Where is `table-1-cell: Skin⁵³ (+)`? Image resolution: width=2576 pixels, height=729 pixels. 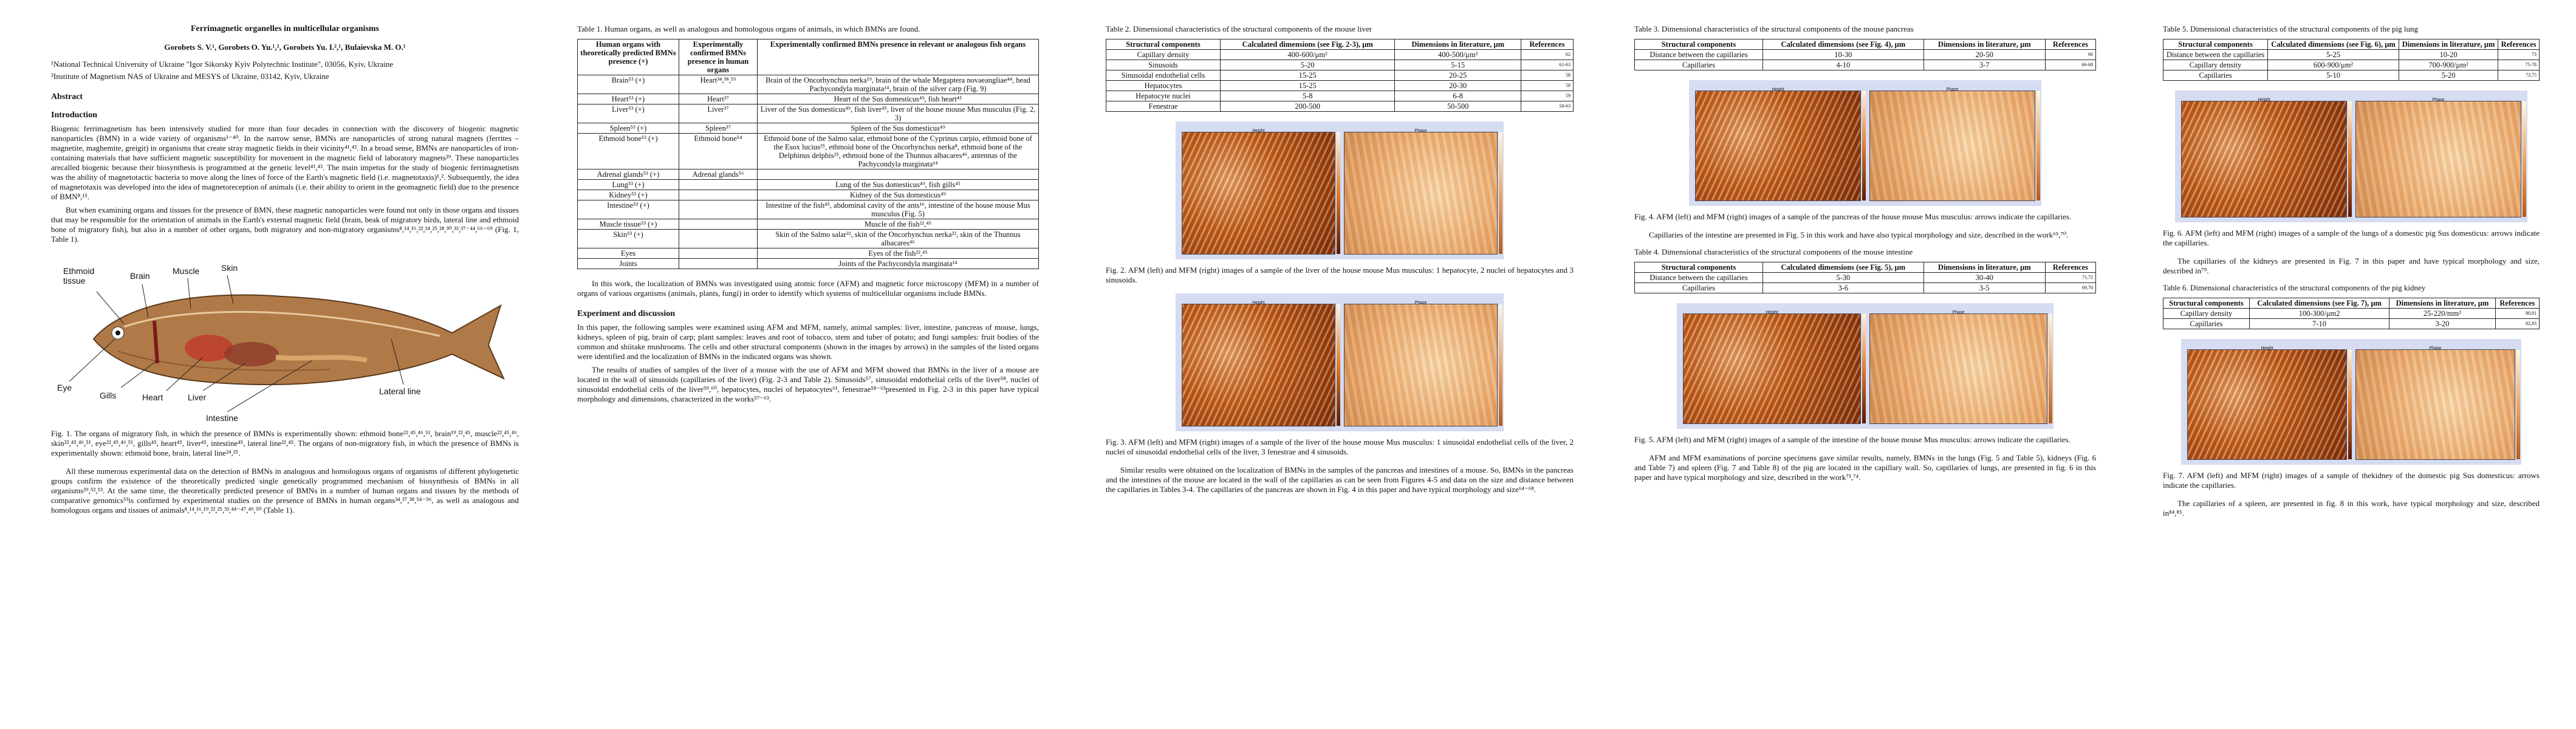 table-1-cell: Skin⁵³ (+) is located at coordinates (628, 239).